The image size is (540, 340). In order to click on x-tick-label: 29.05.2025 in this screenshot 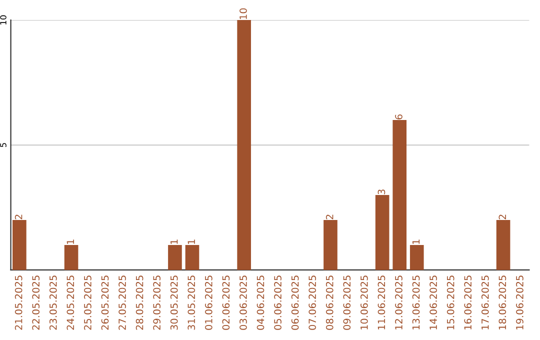, I will do `click(156, 303)`.